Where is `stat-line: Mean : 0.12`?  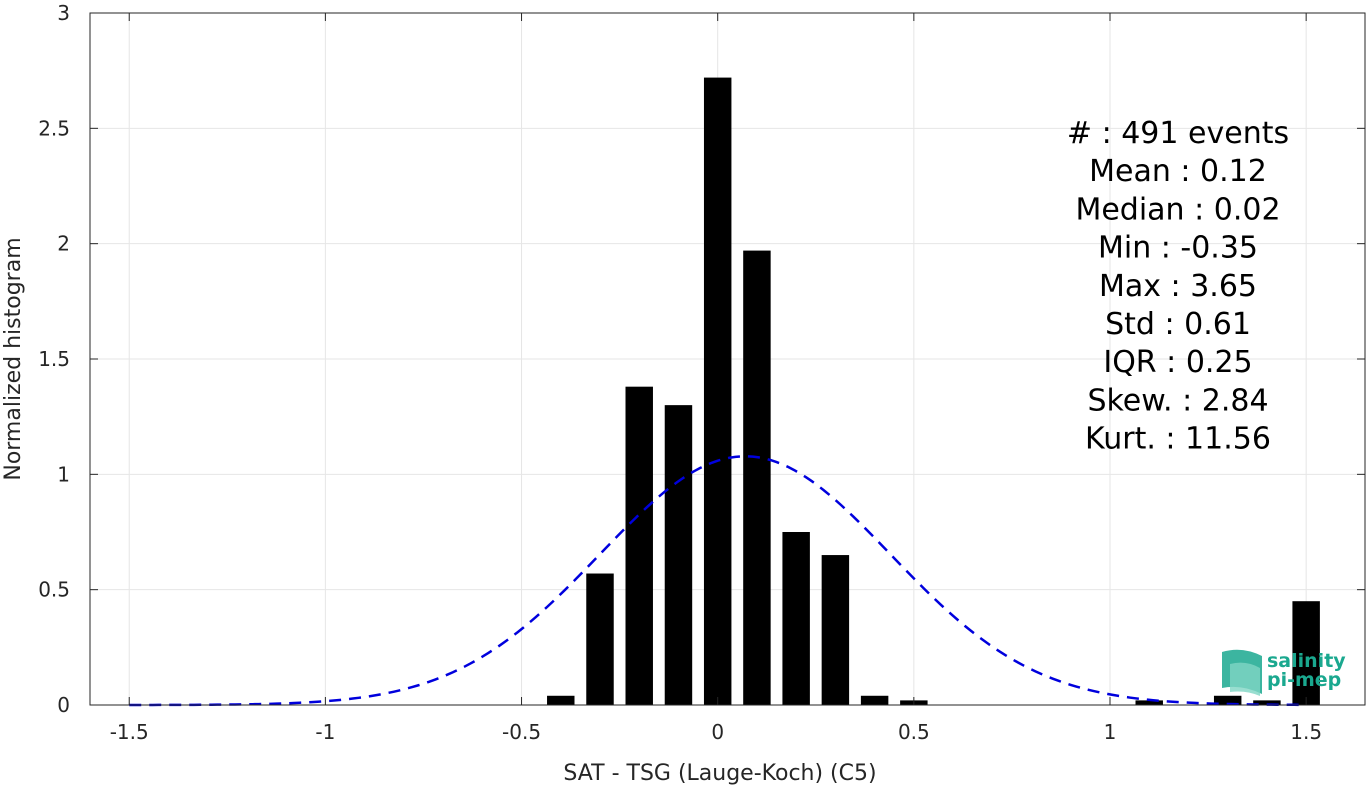 stat-line: Mean : 0.12 is located at coordinates (1178, 171).